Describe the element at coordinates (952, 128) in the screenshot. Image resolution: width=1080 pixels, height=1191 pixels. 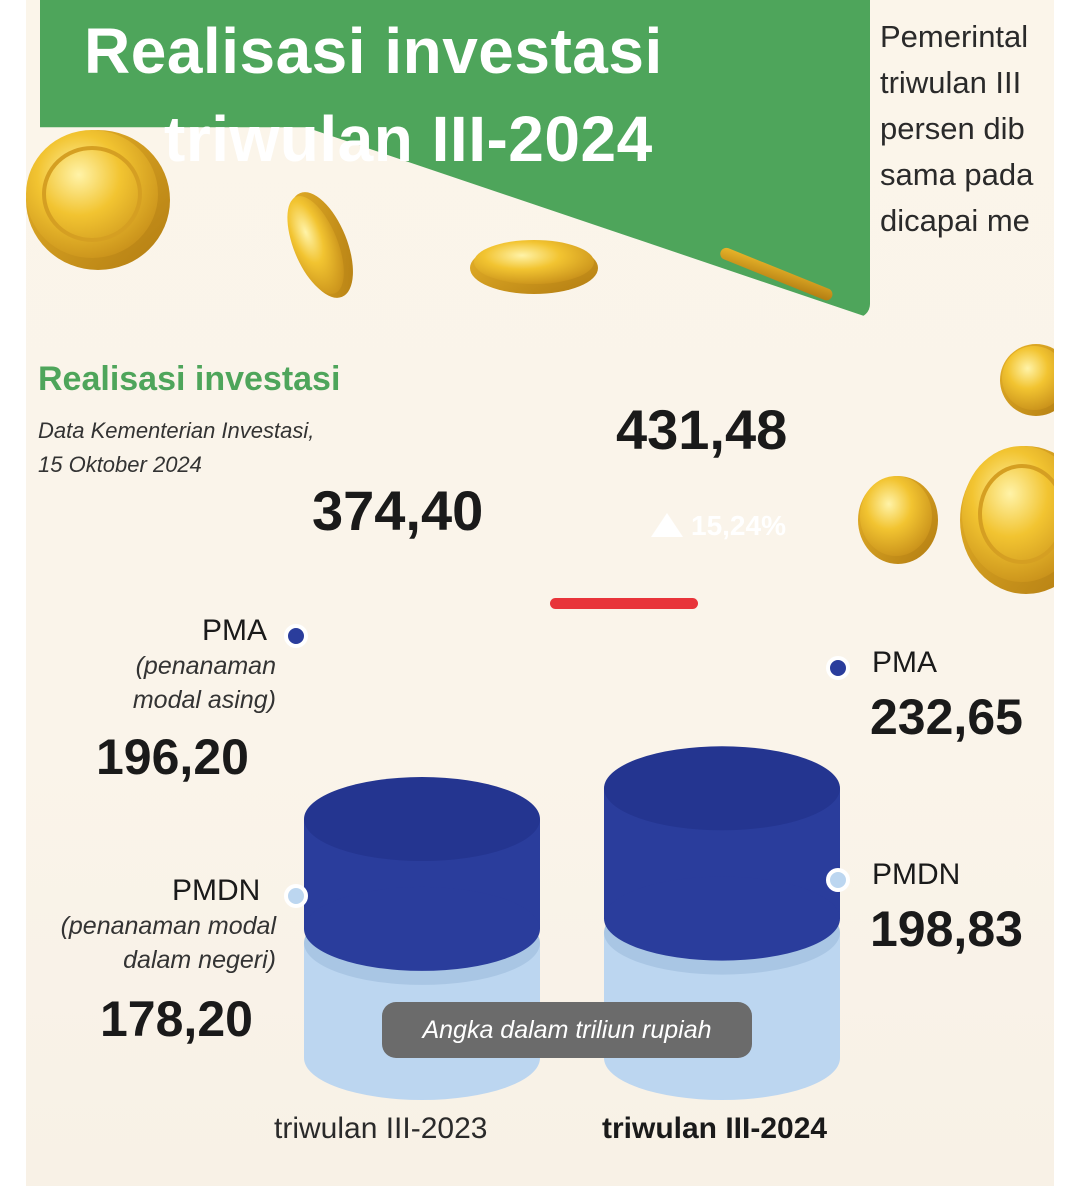
I see `lede-text-line: persen dib` at that location.